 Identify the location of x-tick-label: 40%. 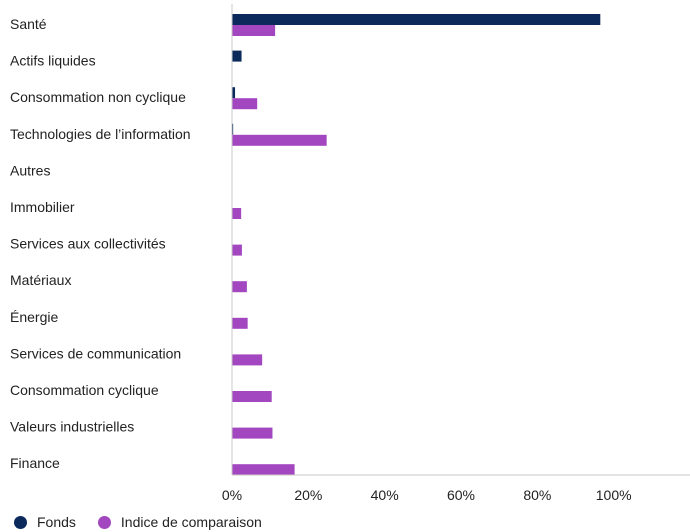
(385, 495).